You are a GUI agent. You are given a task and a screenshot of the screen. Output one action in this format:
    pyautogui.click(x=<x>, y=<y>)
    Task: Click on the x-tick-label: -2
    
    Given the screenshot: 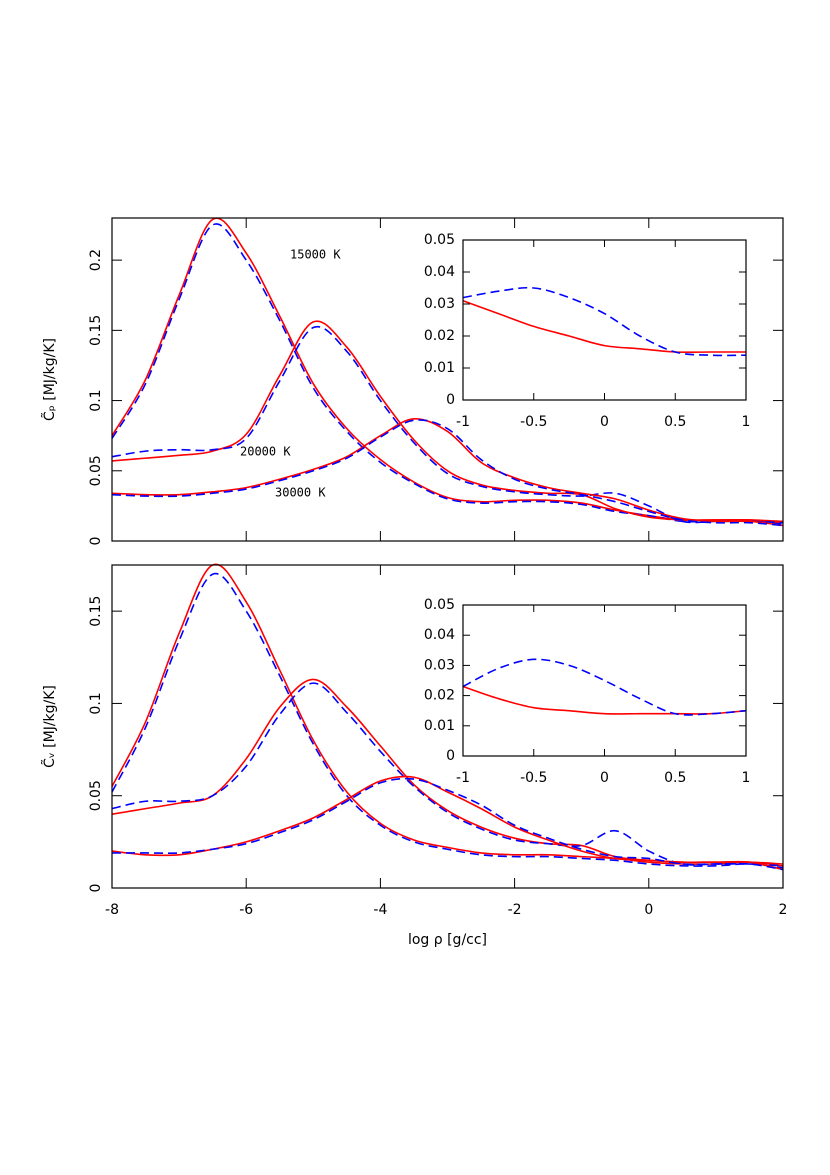 What is the action you would take?
    pyautogui.click(x=515, y=910)
    